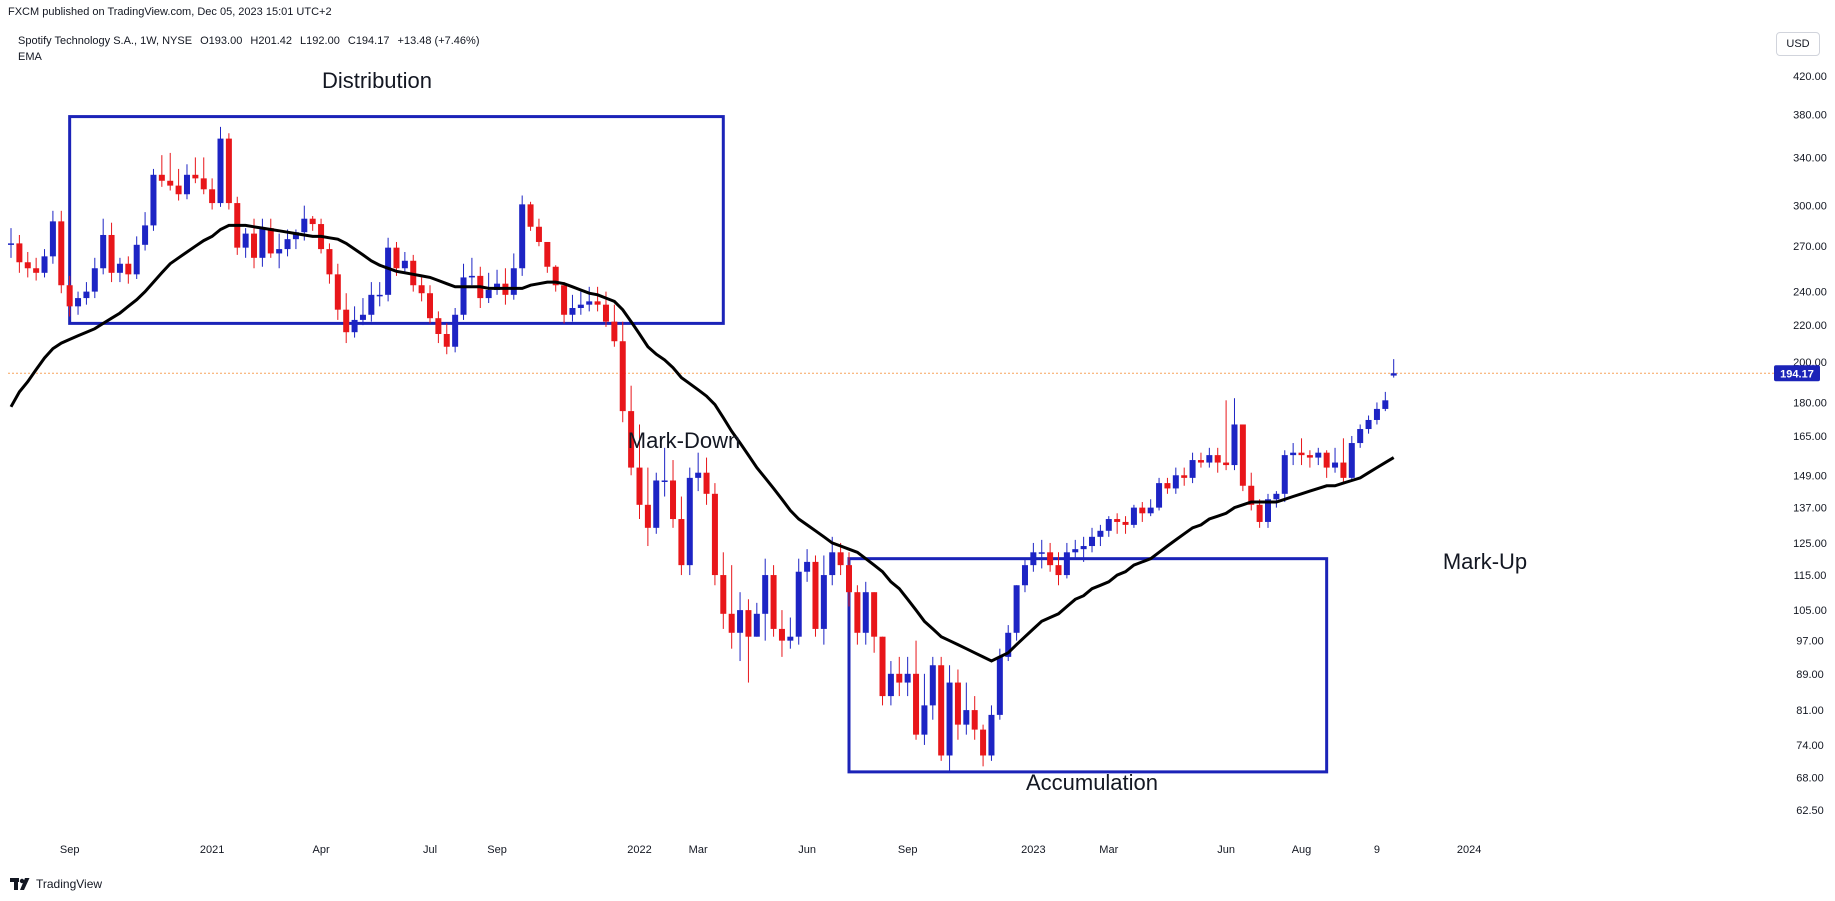 The image size is (1835, 901). What do you see at coordinates (30, 57) in the screenshot?
I see `ema-indicator-label: EMA` at bounding box center [30, 57].